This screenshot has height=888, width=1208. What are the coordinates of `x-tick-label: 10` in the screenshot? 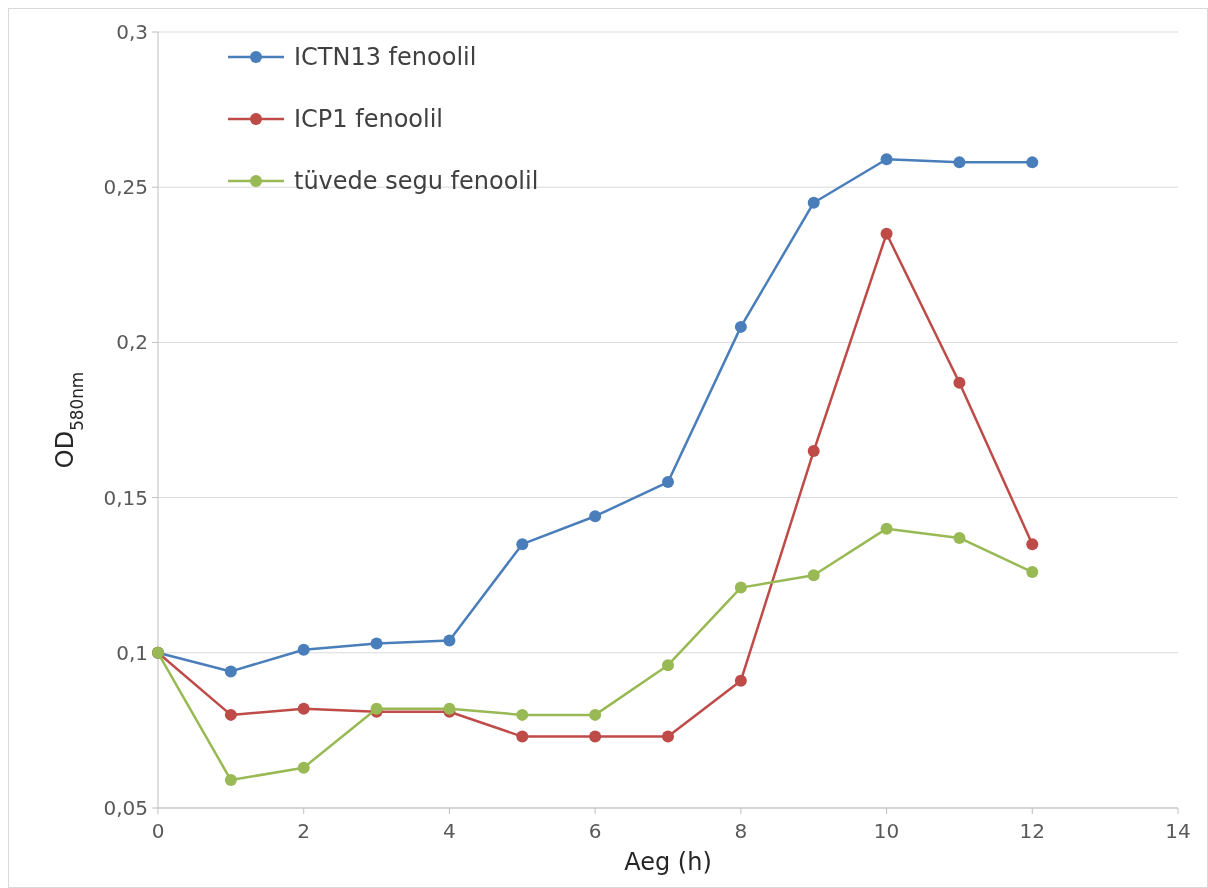 It's located at (886, 831).